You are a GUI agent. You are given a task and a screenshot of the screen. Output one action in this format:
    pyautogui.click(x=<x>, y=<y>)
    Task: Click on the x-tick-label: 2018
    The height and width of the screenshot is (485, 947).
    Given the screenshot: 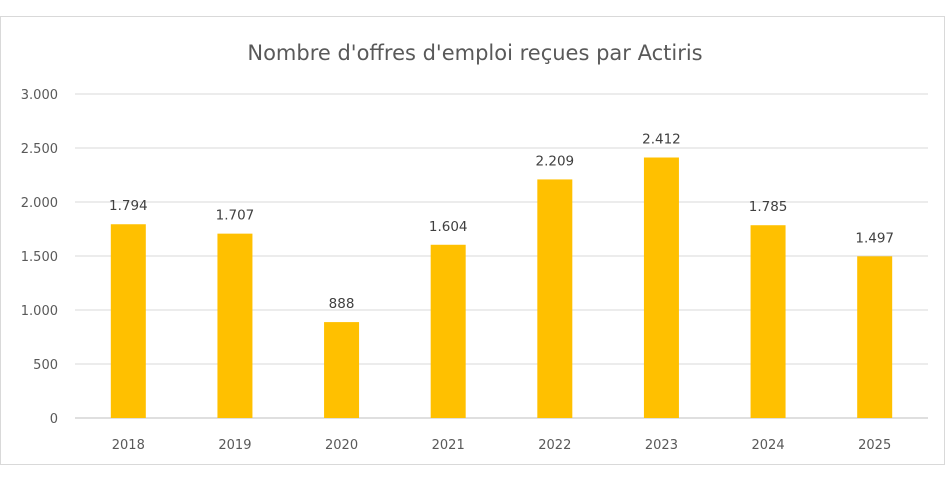 What is the action you would take?
    pyautogui.click(x=128, y=445)
    